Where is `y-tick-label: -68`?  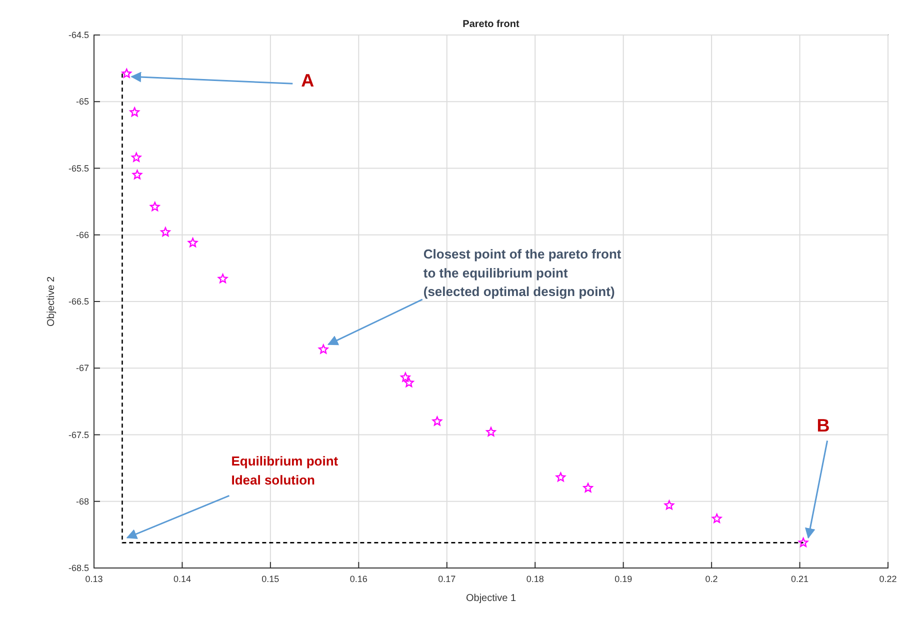
y-tick-label: -68 is located at coordinates (82, 501).